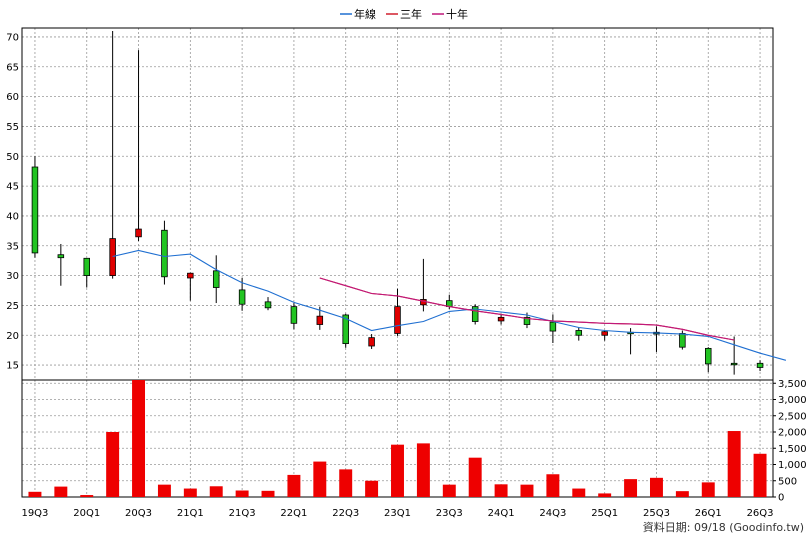  I want to click on x-tick-label: 20Q3, so click(138, 513).